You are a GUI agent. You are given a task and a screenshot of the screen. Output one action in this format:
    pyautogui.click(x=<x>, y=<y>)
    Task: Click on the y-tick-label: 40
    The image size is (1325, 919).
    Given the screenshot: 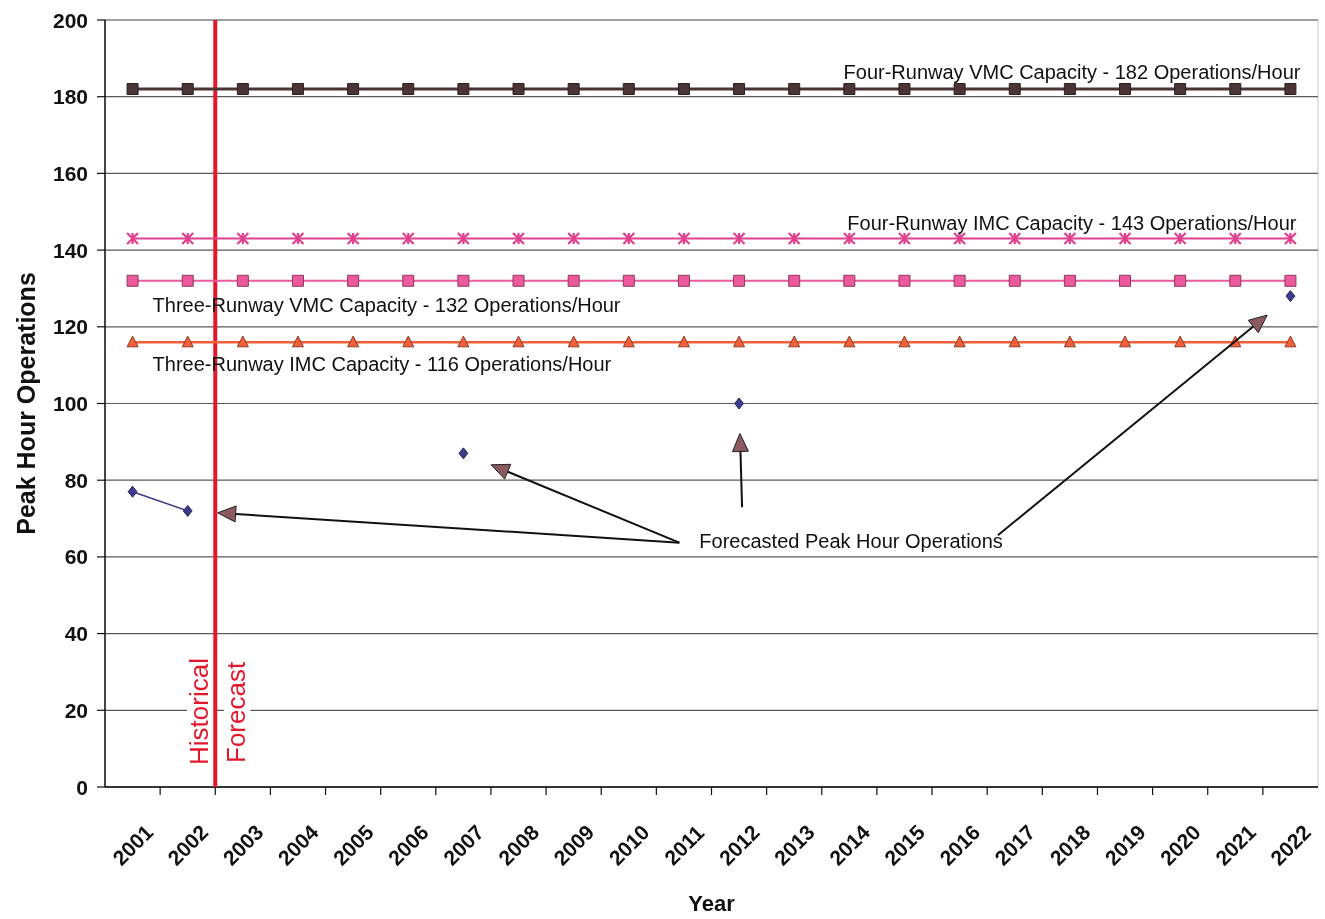 What is the action you would take?
    pyautogui.click(x=76, y=634)
    